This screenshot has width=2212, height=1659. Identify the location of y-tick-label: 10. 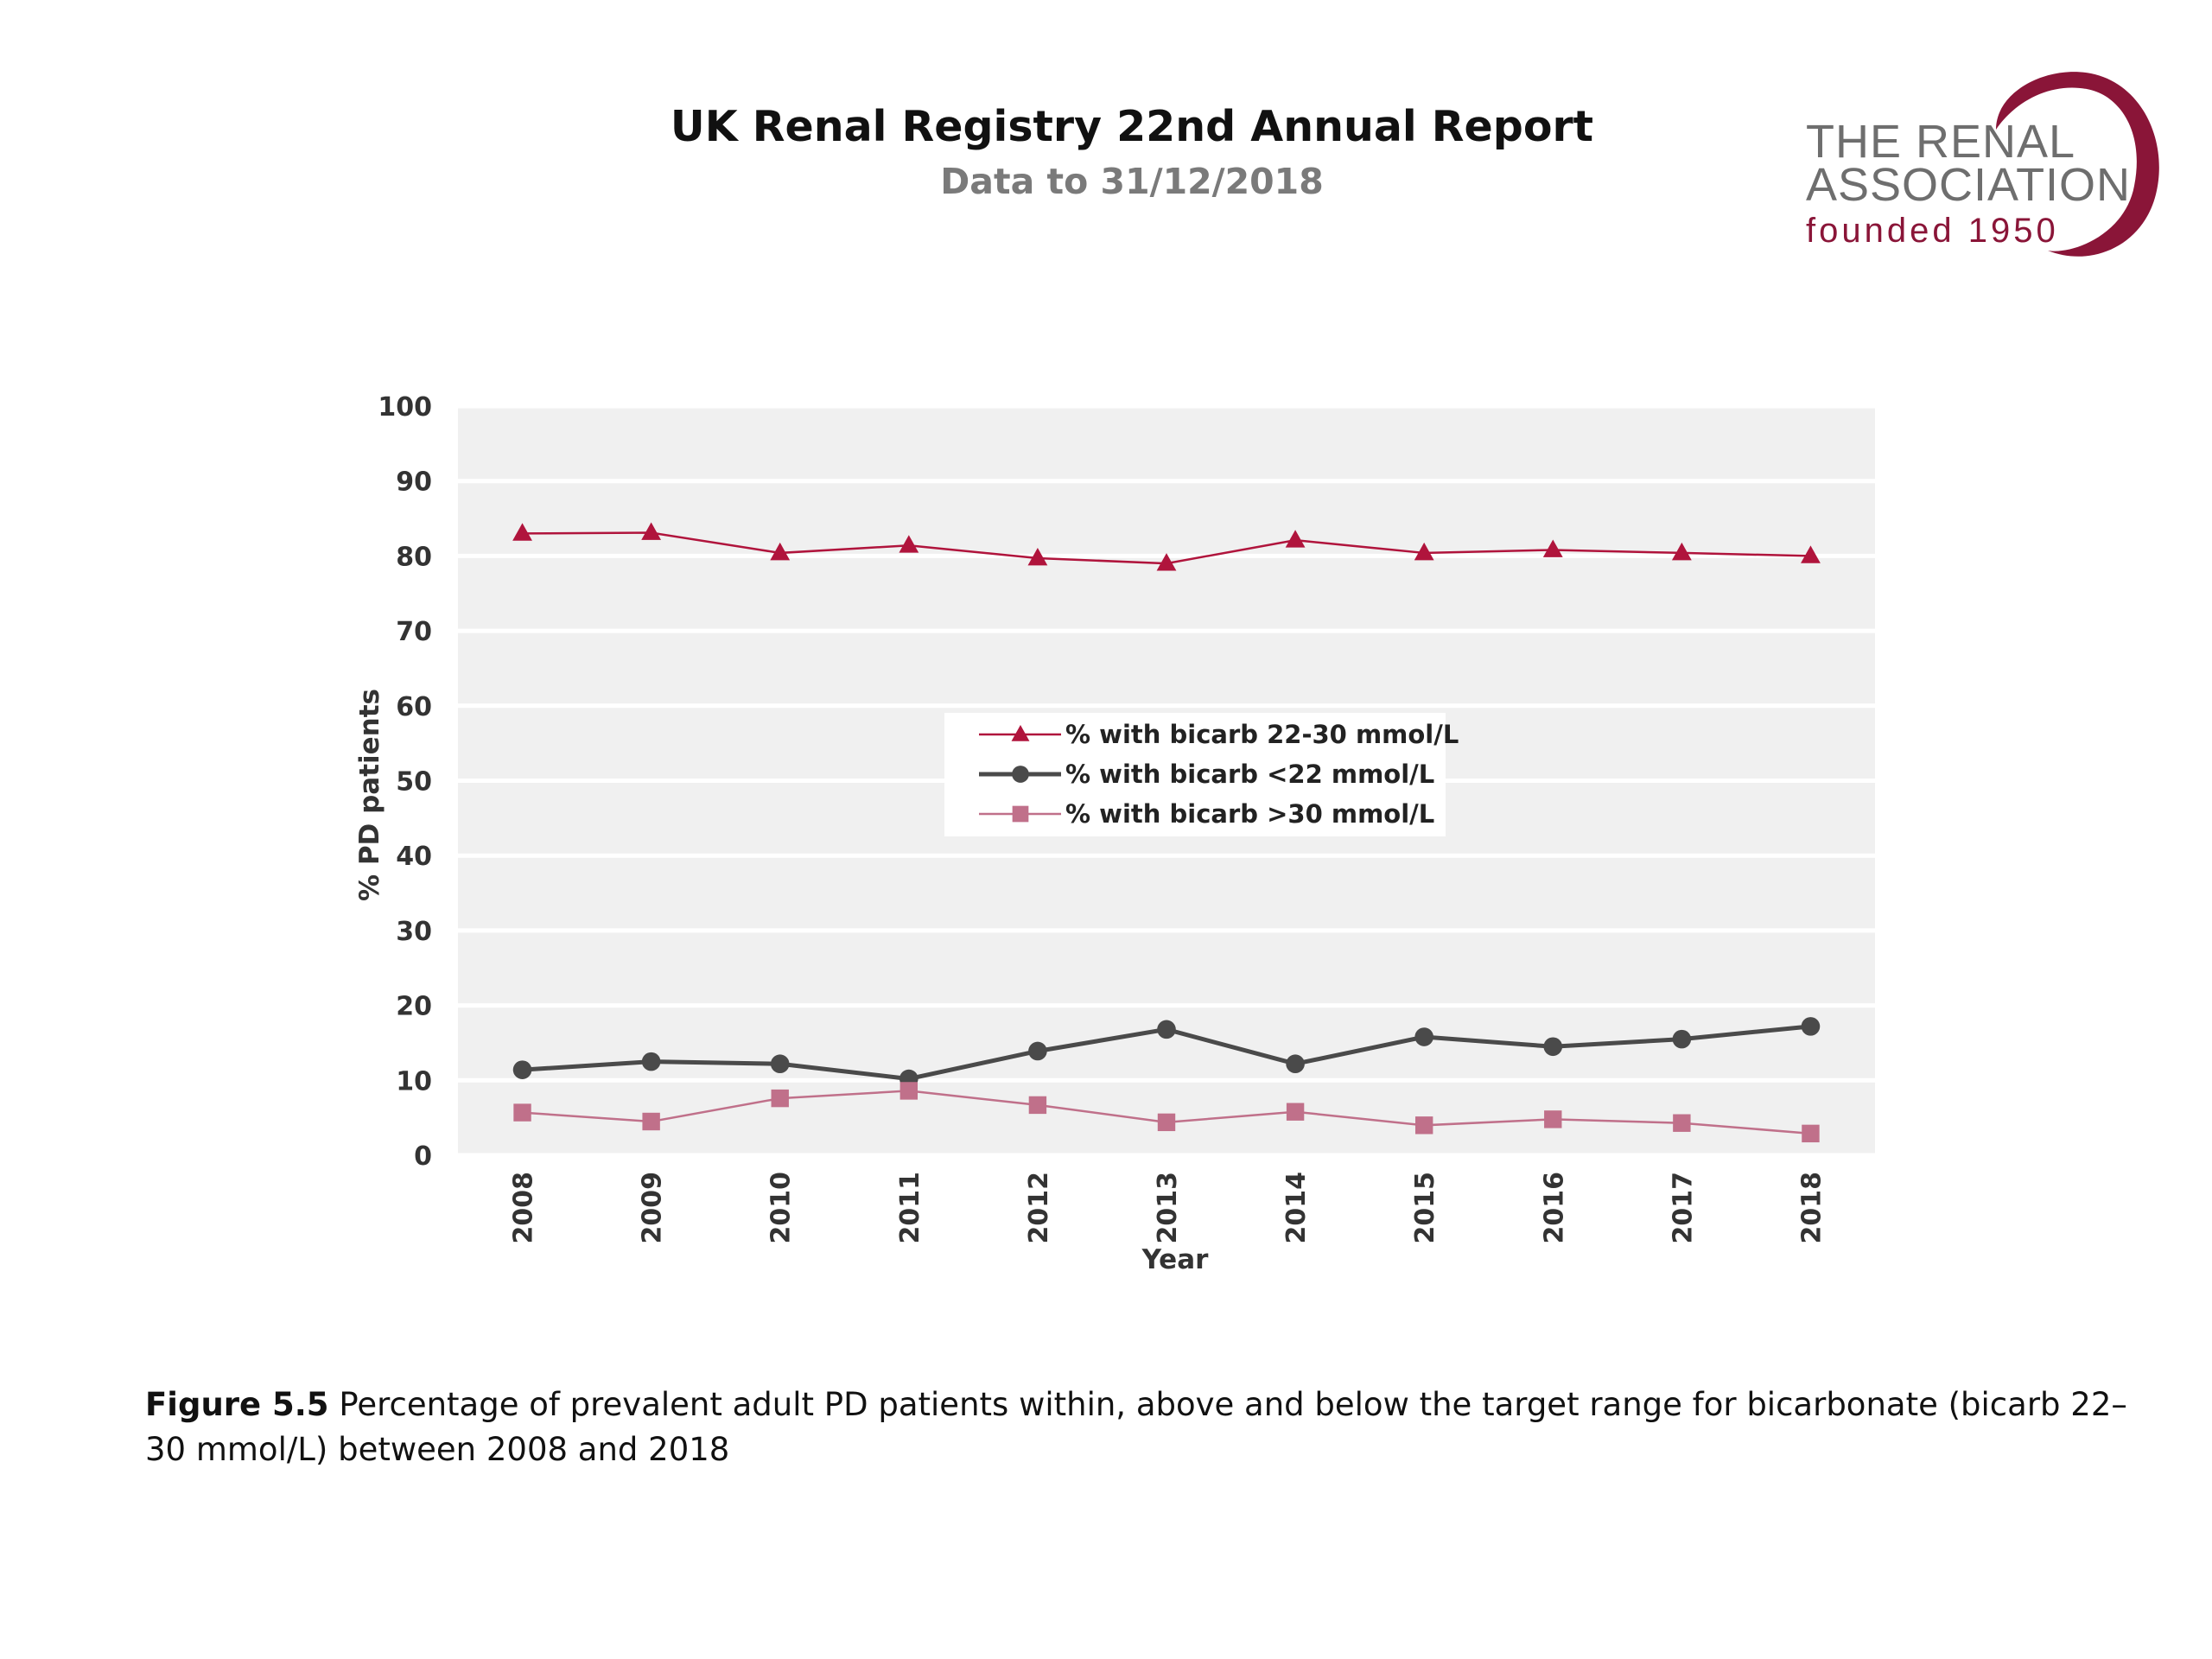
(414, 1081).